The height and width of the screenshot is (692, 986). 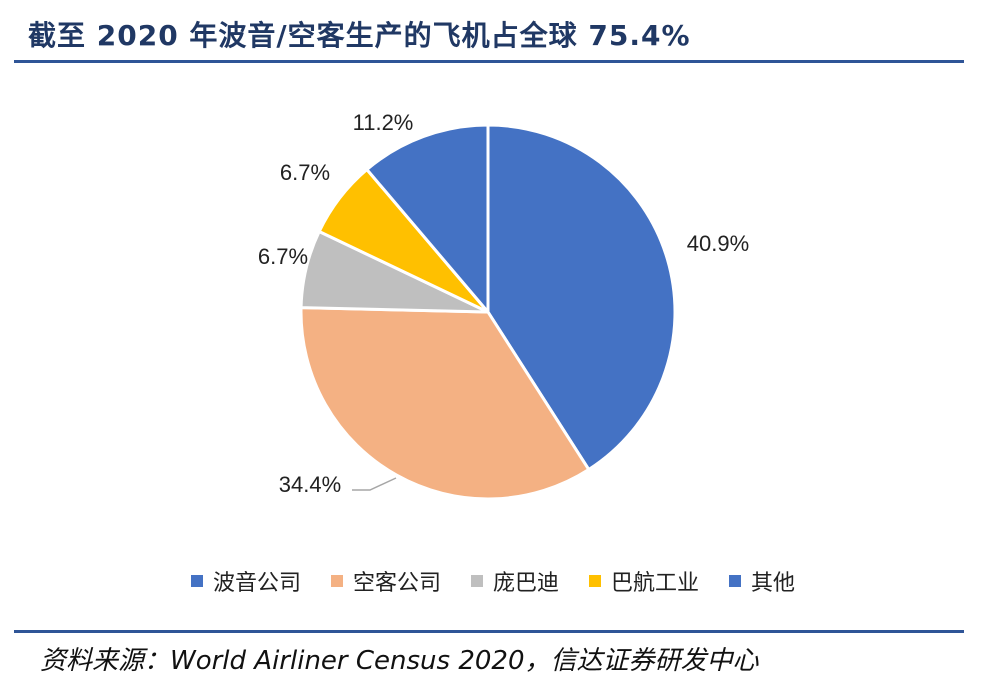 I want to click on legend-item-airbus: 空客公司, so click(x=385, y=581).